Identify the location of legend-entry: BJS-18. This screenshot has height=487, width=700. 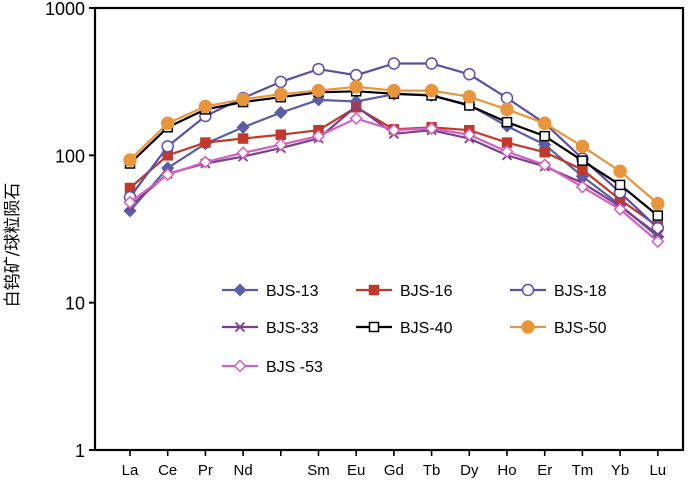
(558, 291).